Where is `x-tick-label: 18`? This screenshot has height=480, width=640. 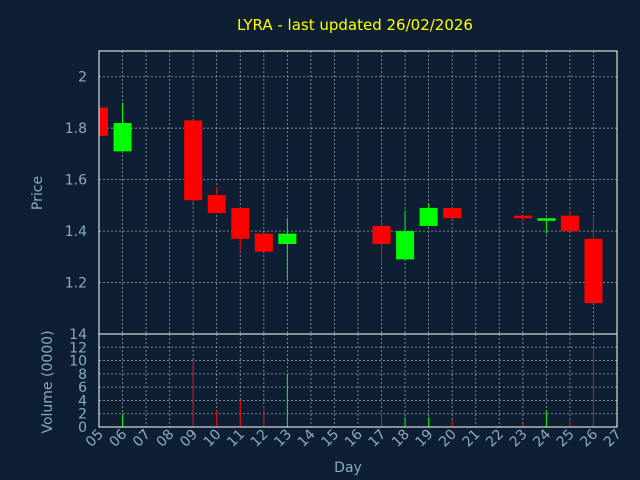
x-tick-label: 18 is located at coordinates (401, 439).